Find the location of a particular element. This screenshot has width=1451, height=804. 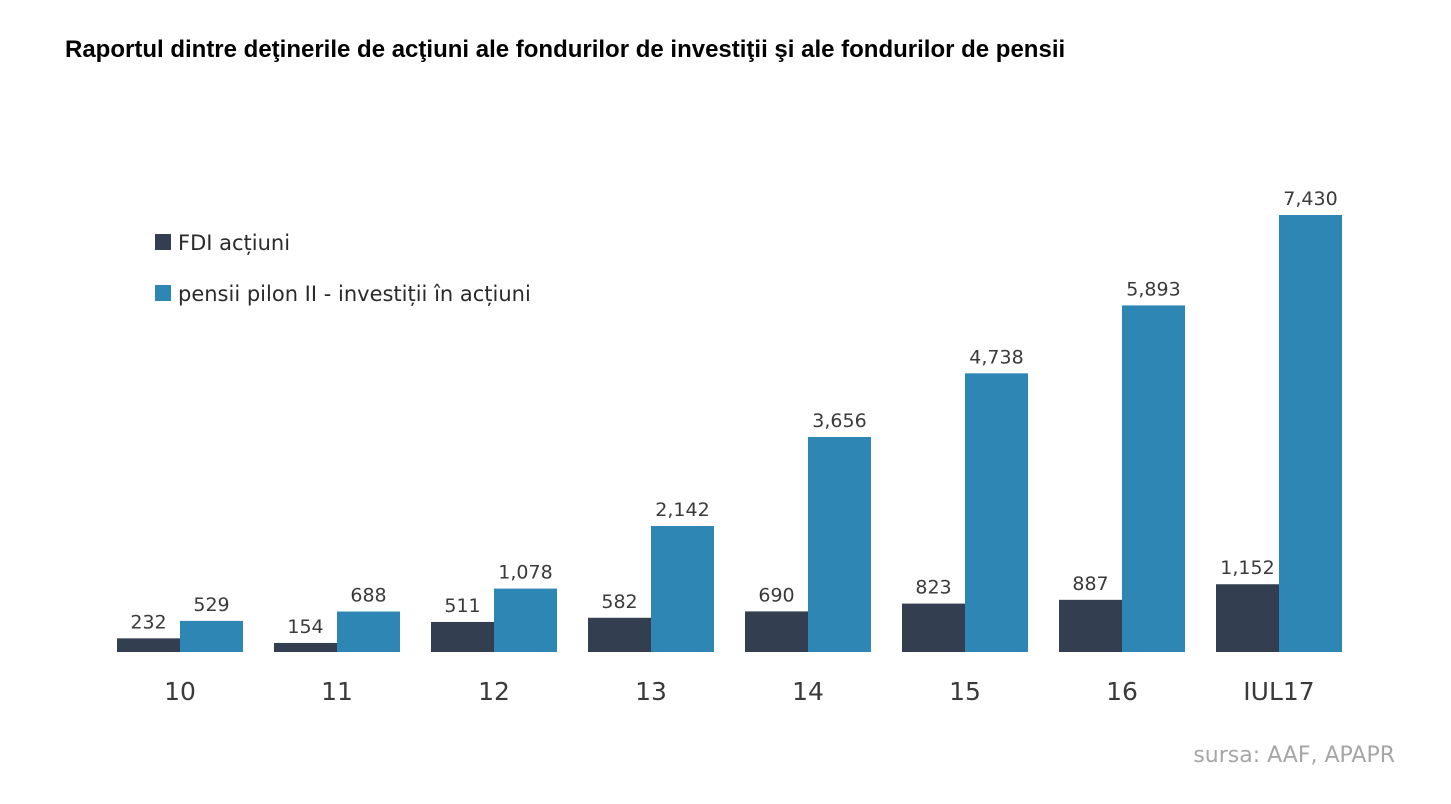

category-label-11: 11 is located at coordinates (337, 691).